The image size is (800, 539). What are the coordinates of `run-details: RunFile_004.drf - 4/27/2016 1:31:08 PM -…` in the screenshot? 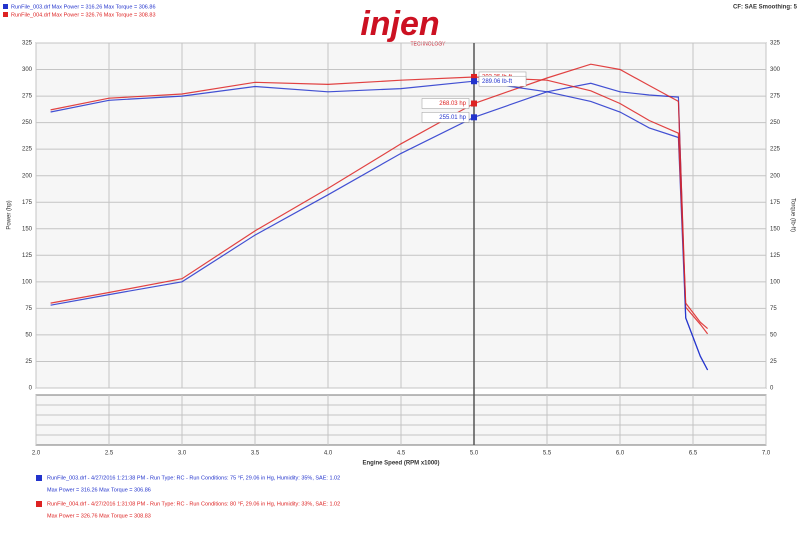 It's located at (193, 504).